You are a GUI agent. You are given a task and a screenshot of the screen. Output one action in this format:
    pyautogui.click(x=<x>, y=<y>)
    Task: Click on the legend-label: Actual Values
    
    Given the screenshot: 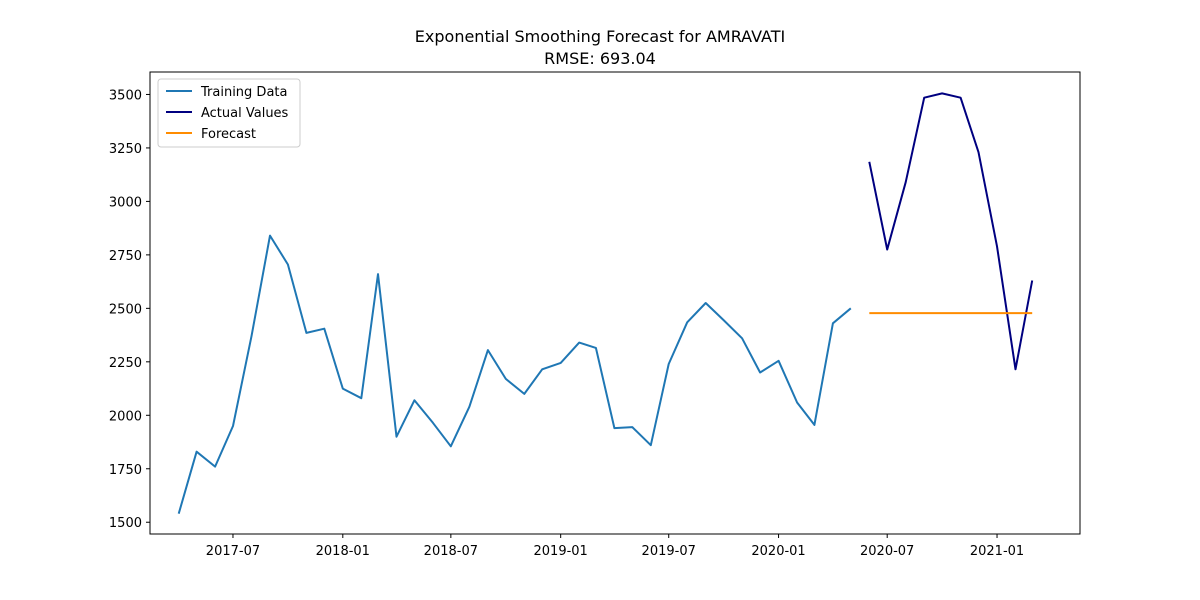 What is the action you would take?
    pyautogui.click(x=245, y=113)
    